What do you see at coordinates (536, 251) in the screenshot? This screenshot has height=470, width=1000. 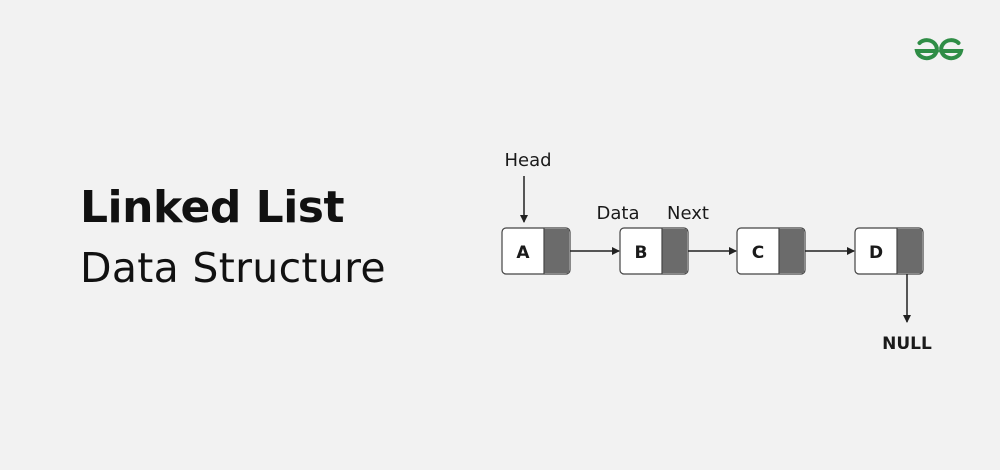 I see `node-a: A` at bounding box center [536, 251].